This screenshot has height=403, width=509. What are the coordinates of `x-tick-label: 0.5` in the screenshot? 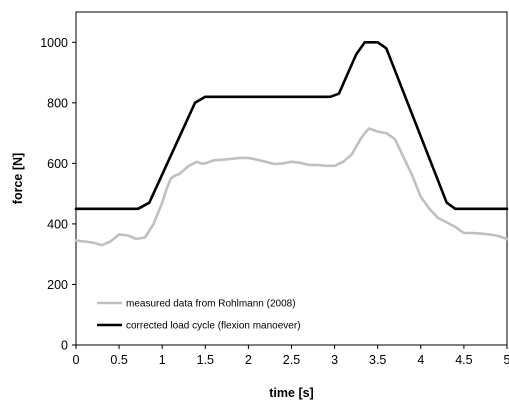 It's located at (118, 360).